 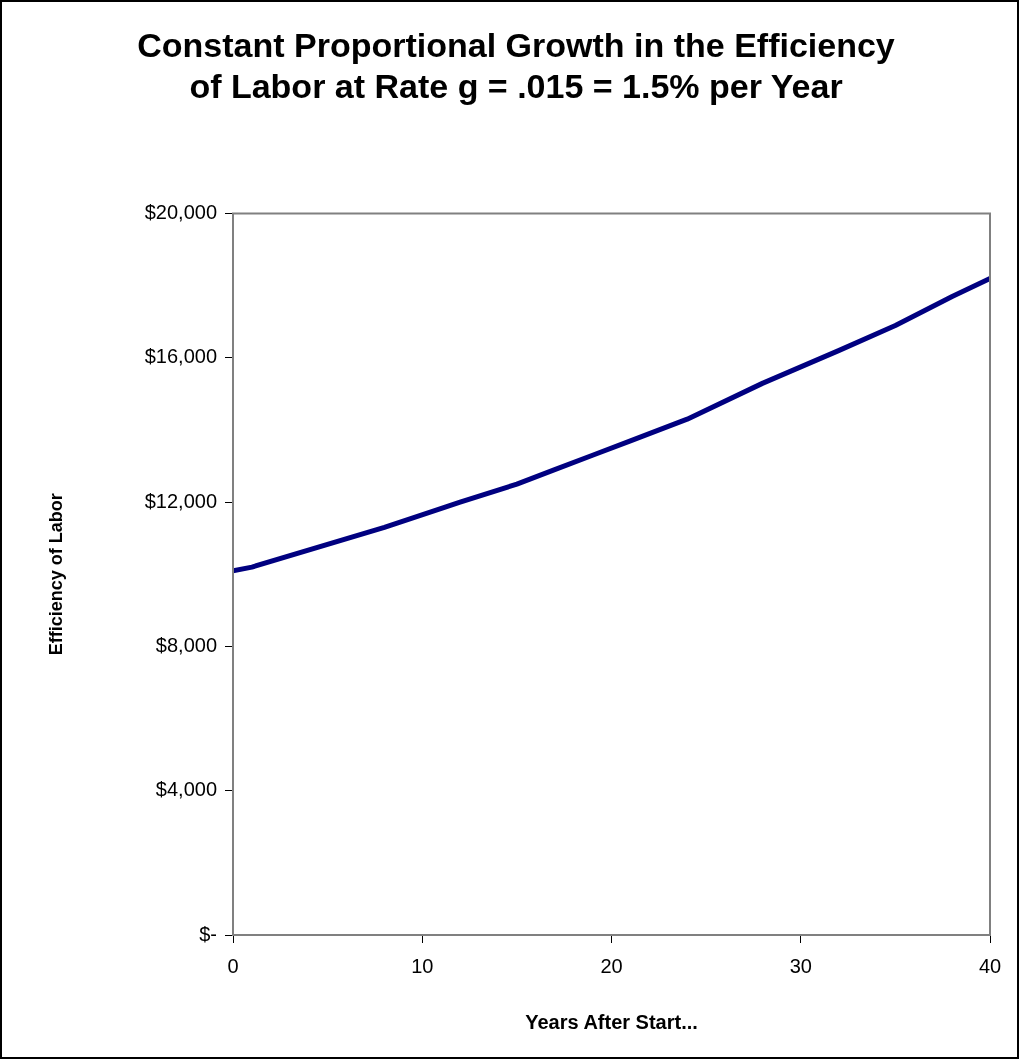 I want to click on x-tick-label: 10, so click(x=422, y=965).